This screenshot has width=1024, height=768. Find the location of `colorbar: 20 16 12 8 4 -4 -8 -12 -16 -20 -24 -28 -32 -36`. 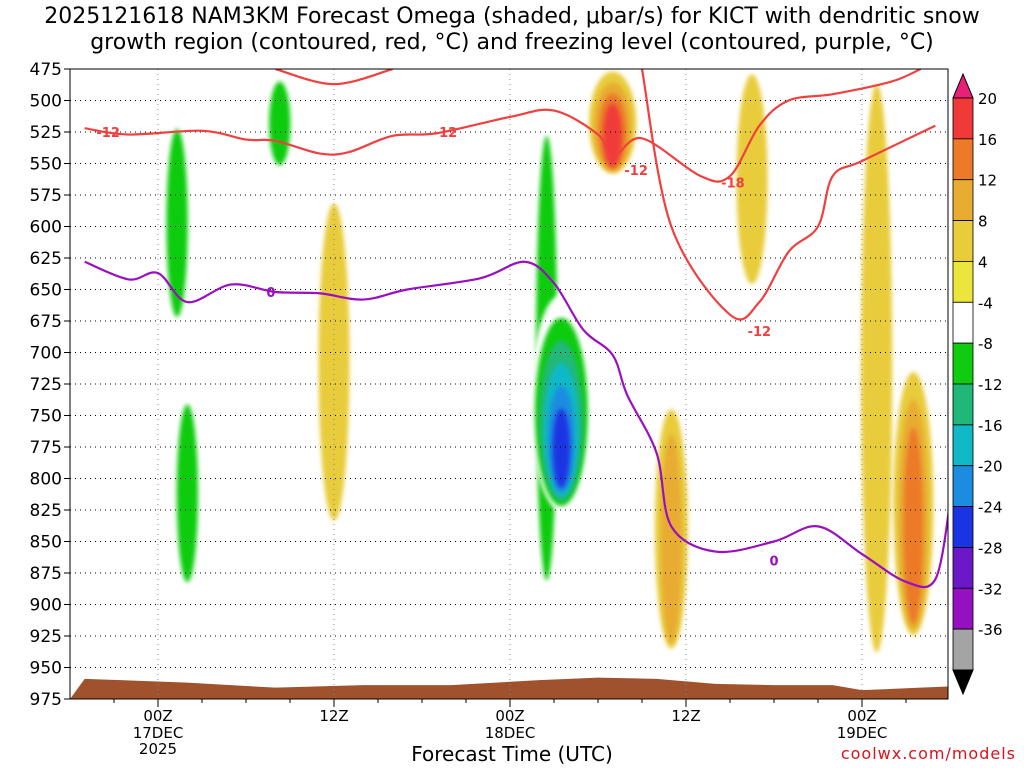

colorbar: 20 16 12 8 4 -4 -8 -12 -16 -20 -24 -28 -32 -36 is located at coordinates (977, 384).